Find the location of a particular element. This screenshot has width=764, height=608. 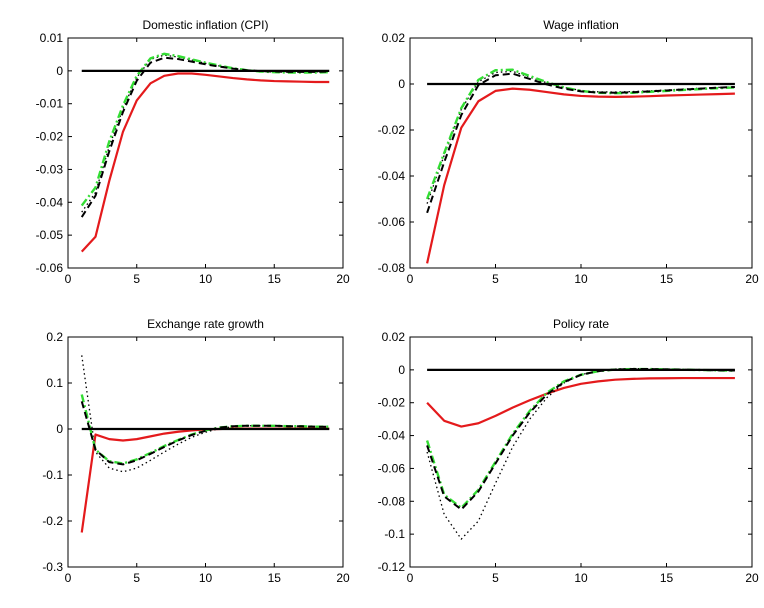

y-tick-label: 0.01 is located at coordinates (52, 38).